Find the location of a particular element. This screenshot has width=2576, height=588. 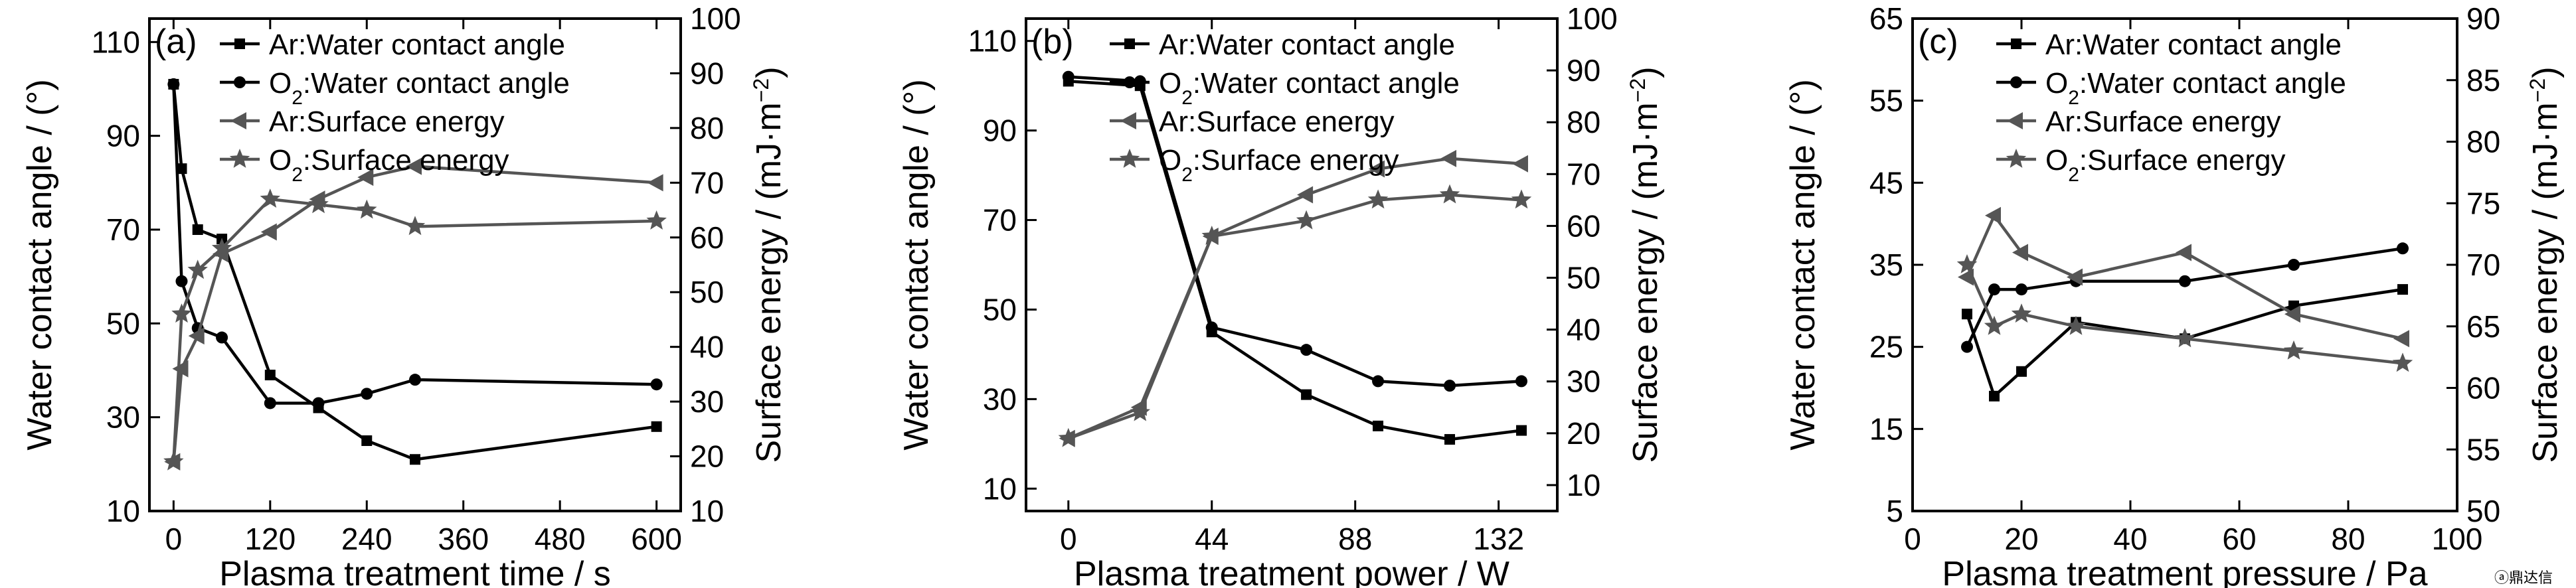

x-tick-label: 360 is located at coordinates (463, 539).